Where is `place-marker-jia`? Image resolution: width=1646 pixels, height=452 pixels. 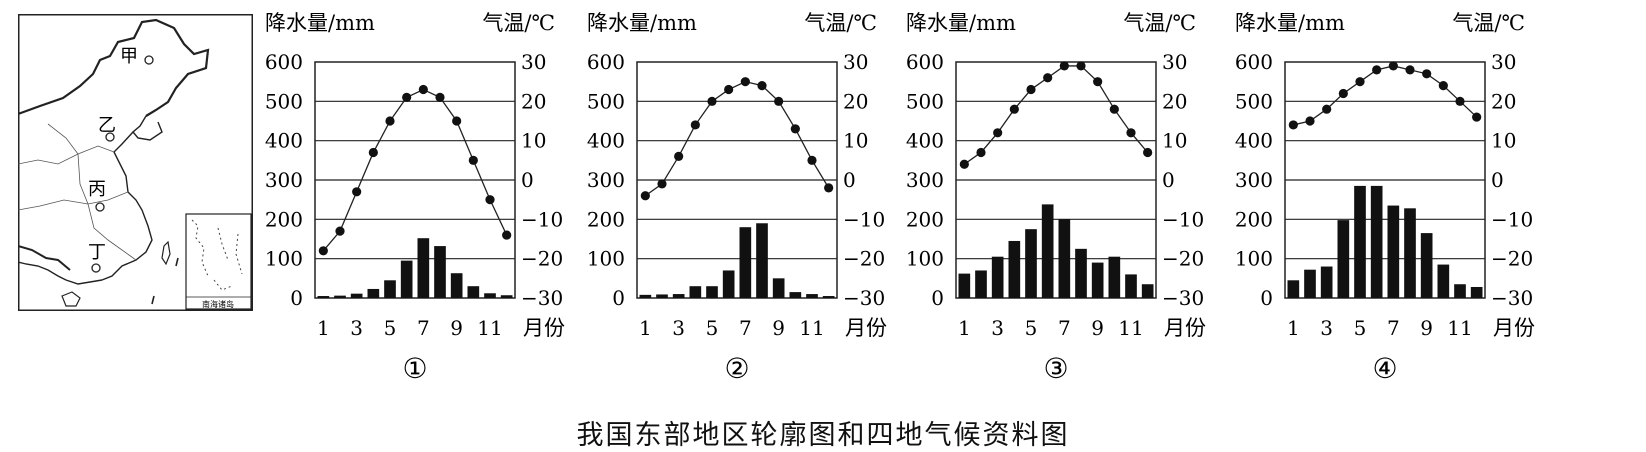
place-marker-jia is located at coordinates (149, 60).